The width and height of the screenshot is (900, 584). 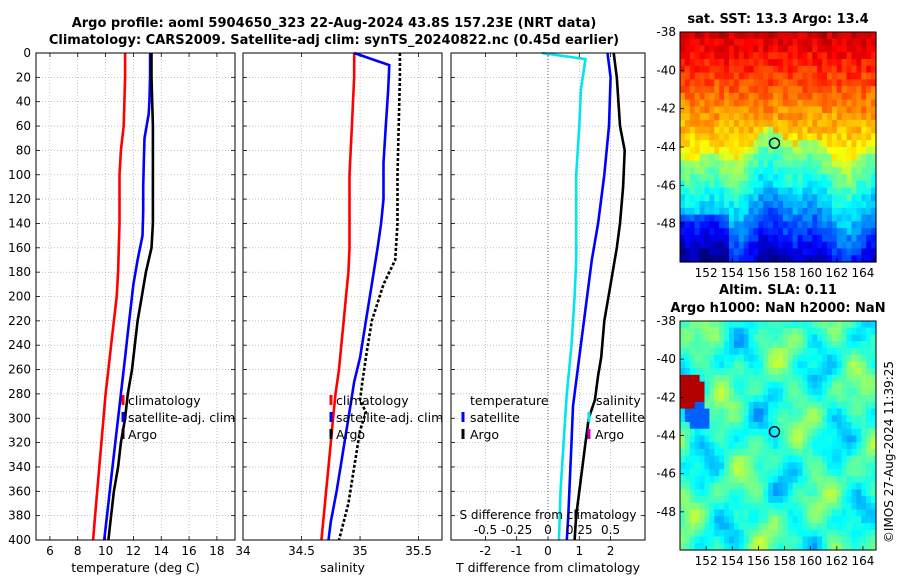 What do you see at coordinates (19, 199) in the screenshot?
I see `depth-tick-label: 120` at bounding box center [19, 199].